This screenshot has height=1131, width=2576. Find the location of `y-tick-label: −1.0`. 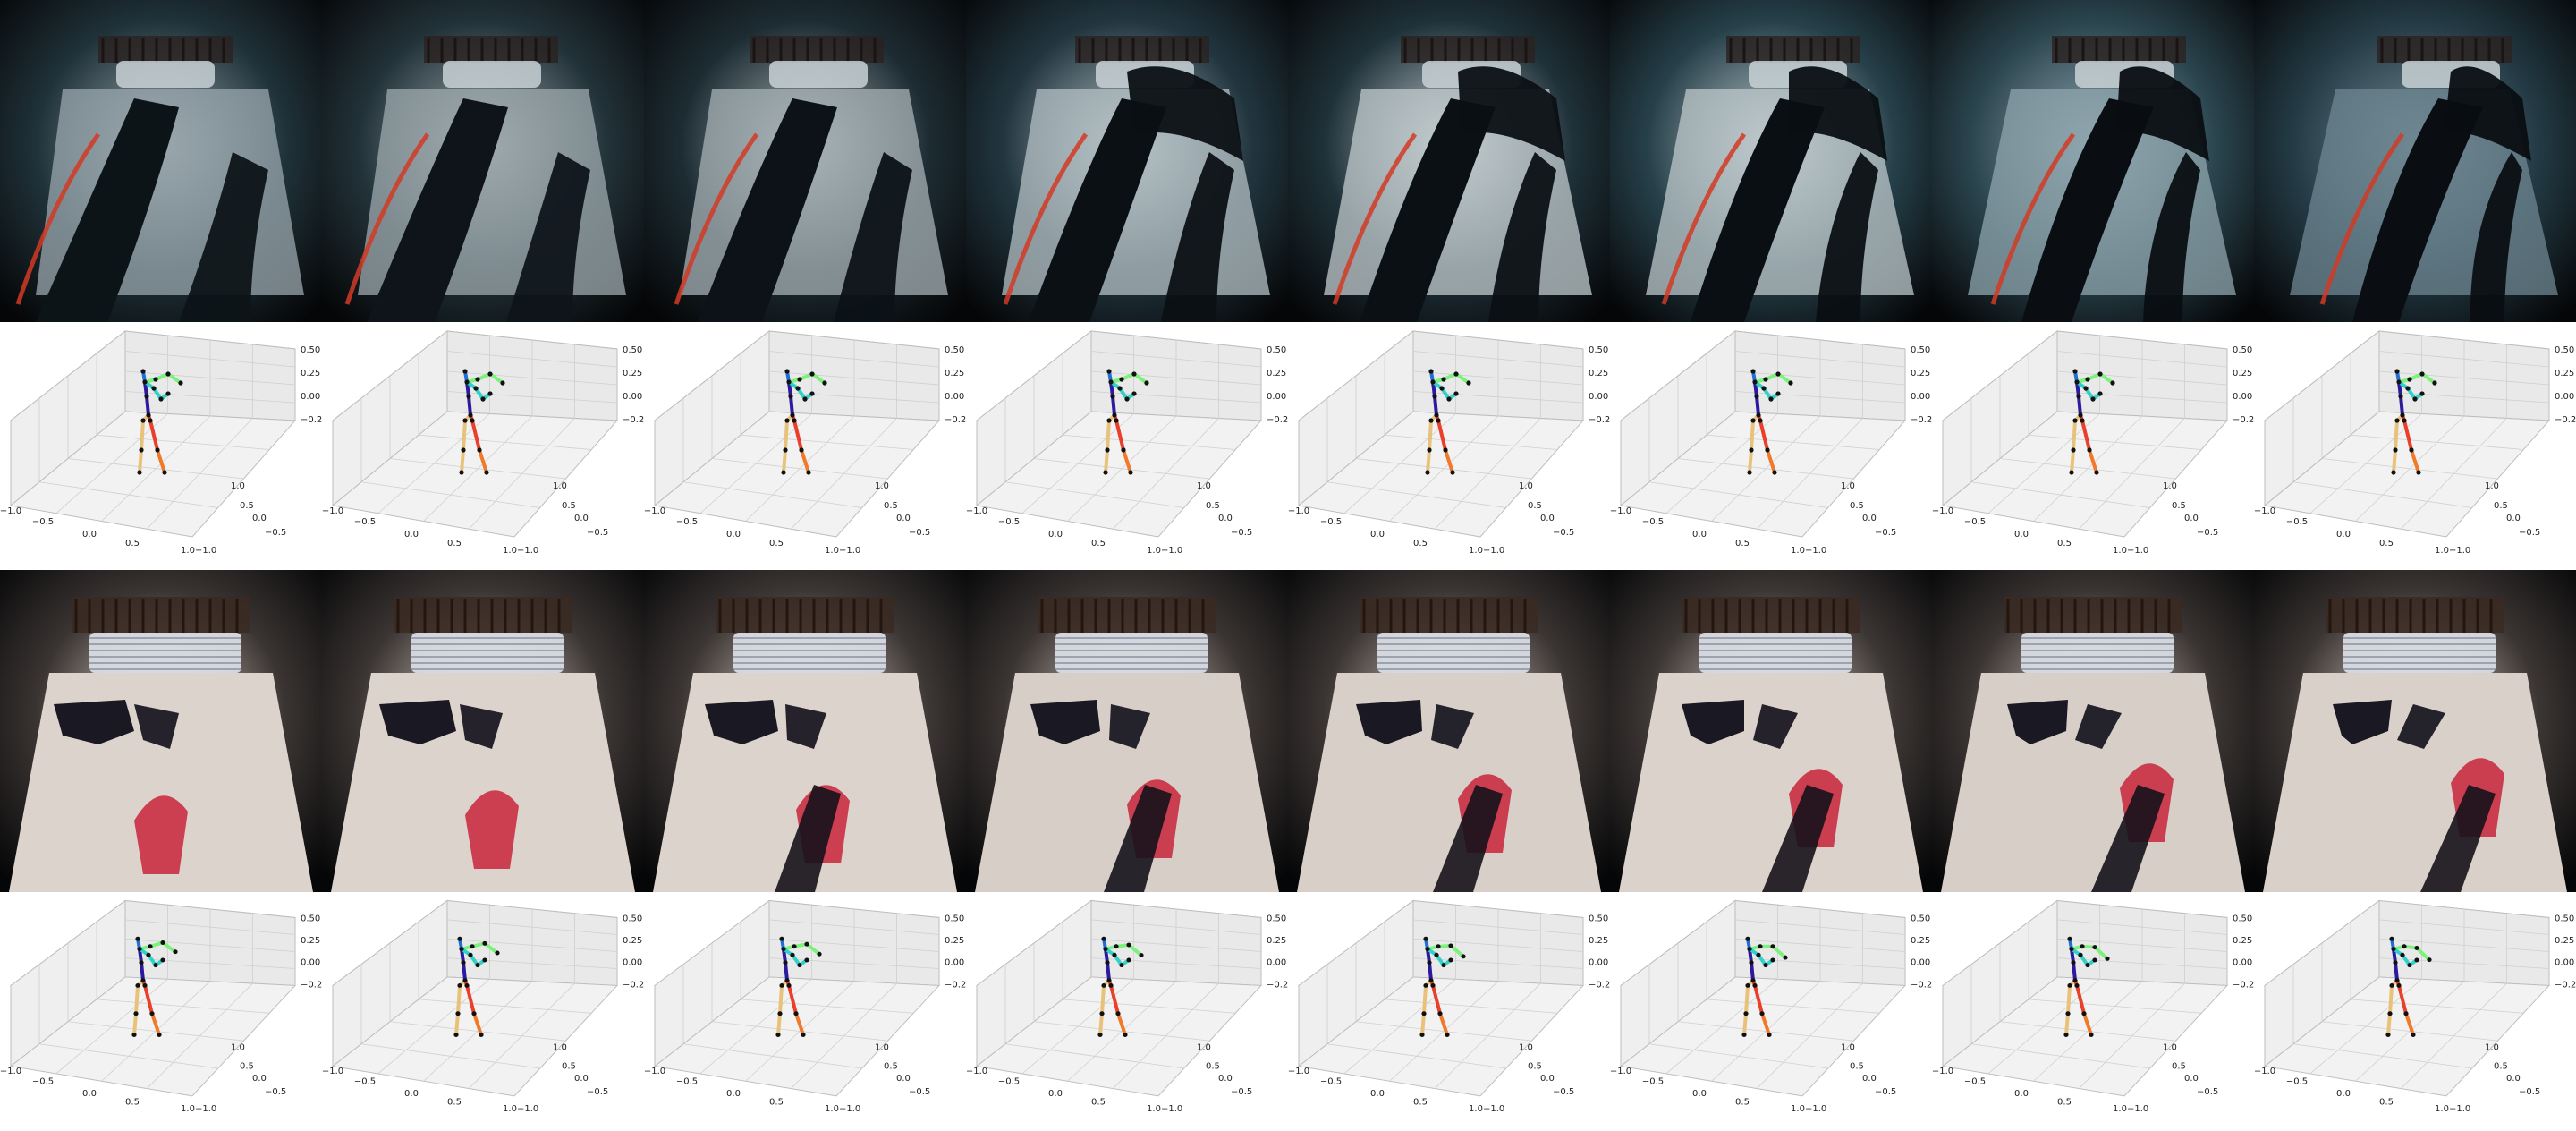

y-tick-label: −1.0 is located at coordinates (1171, 1109).